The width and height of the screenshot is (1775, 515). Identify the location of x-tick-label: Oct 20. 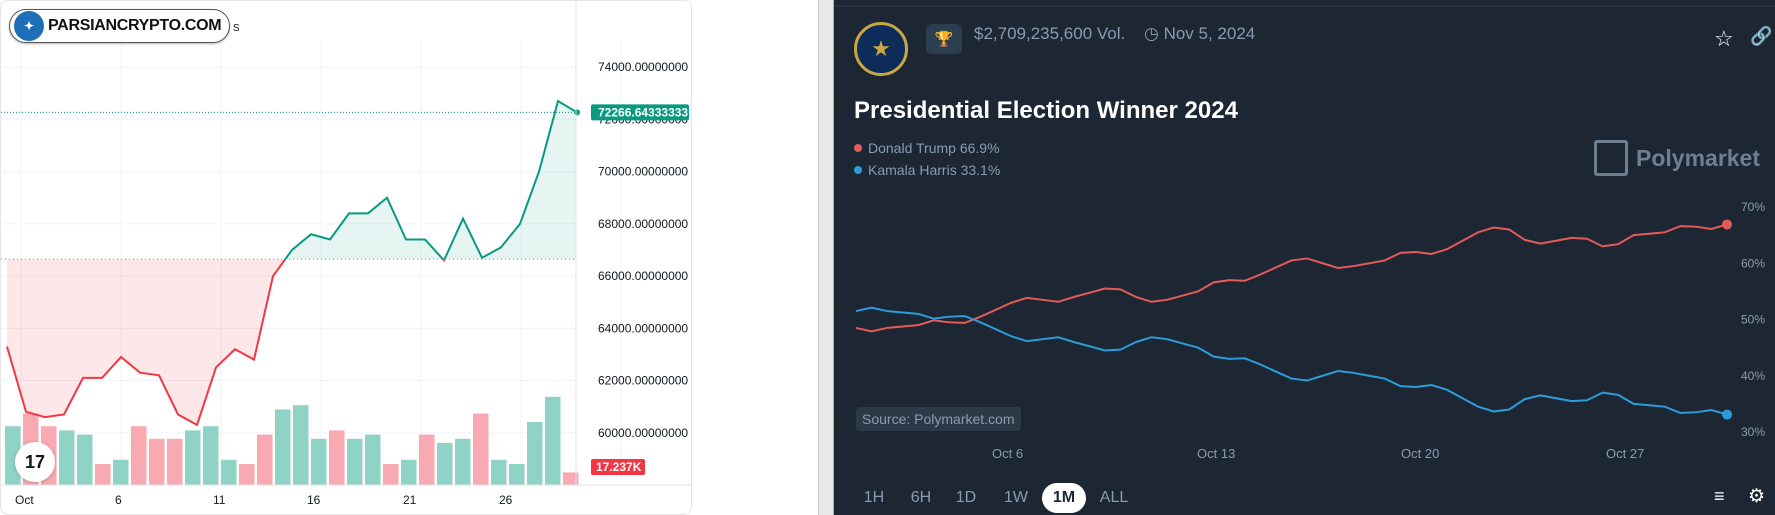
(1420, 453).